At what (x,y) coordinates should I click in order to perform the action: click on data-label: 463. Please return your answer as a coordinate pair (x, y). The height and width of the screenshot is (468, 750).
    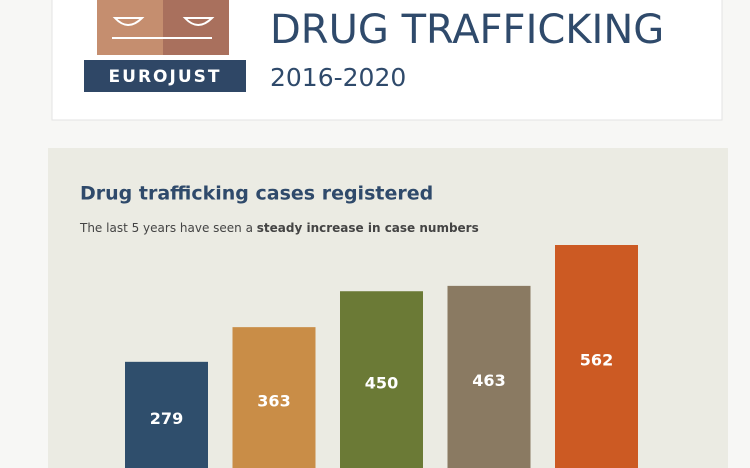
    Looking at the image, I should click on (488, 380).